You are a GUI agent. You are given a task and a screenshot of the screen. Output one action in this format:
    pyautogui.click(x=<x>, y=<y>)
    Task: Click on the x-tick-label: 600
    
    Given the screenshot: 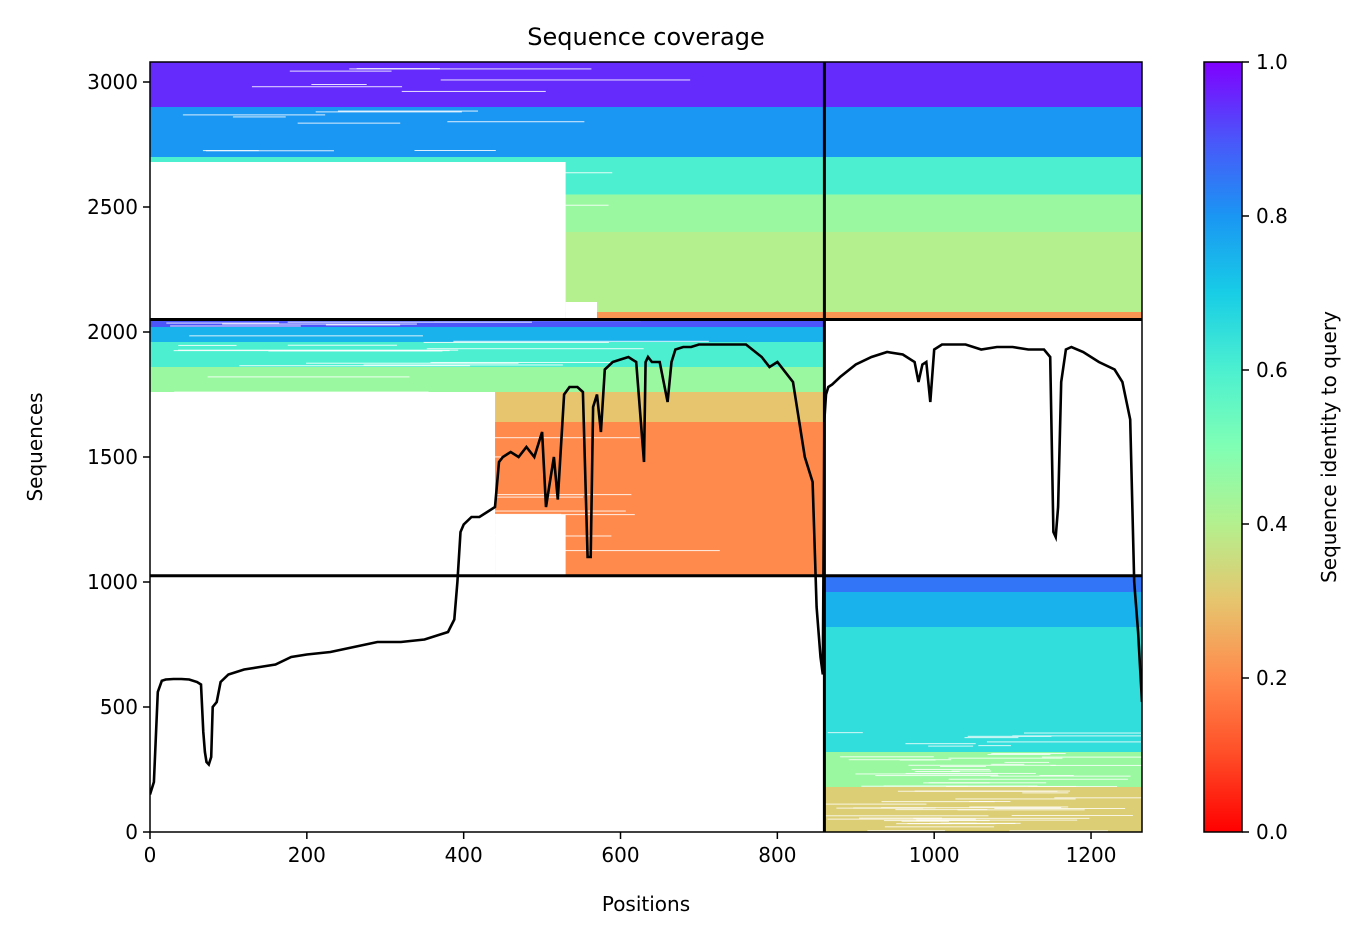 What is the action you would take?
    pyautogui.click(x=620, y=855)
    